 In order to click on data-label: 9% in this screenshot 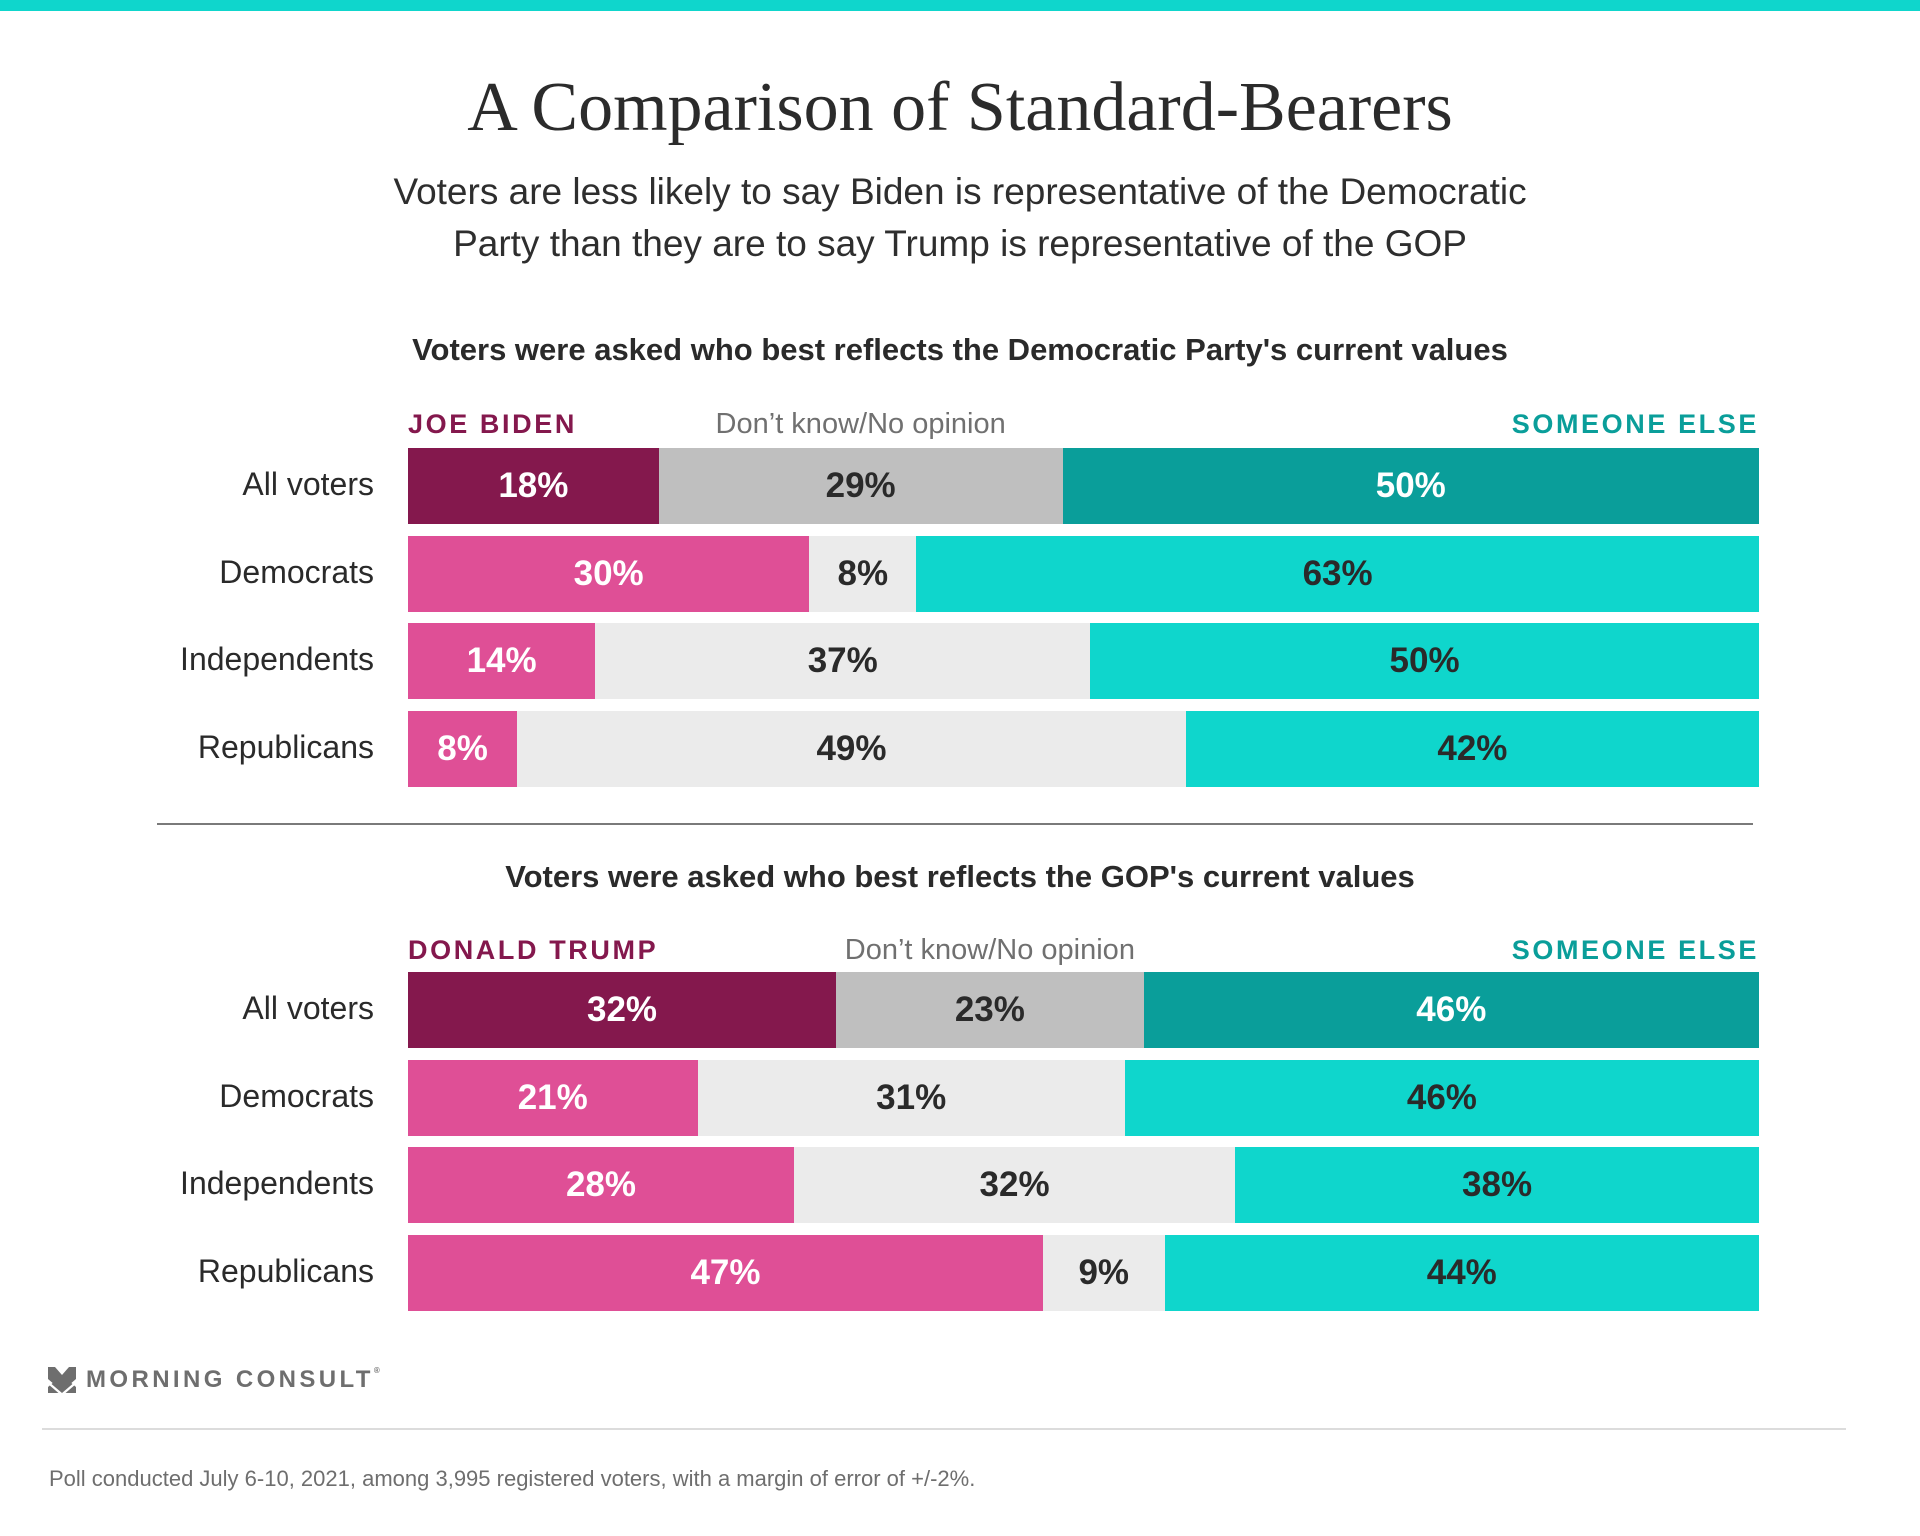, I will do `click(1104, 1272)`.